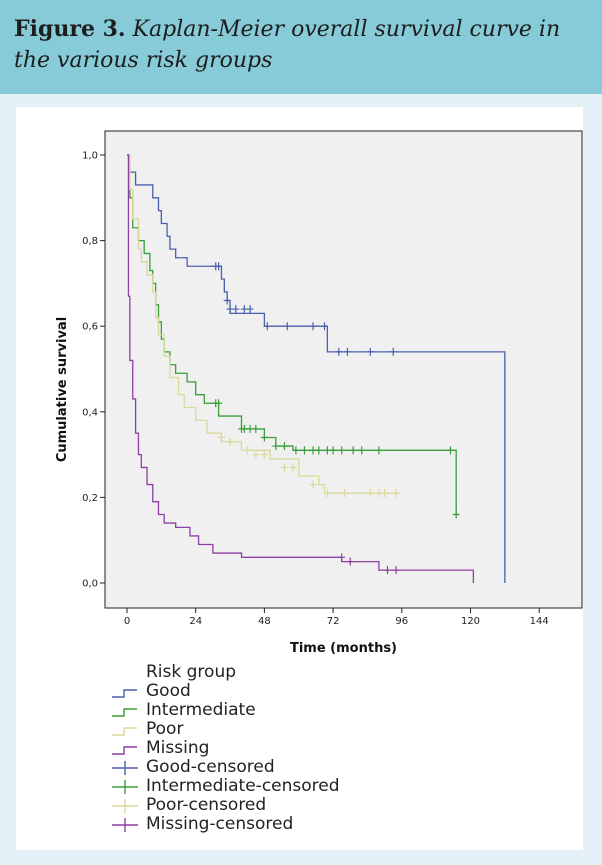 This screenshot has height=865, width=602. I want to click on x-tick-label: 120, so click(470, 621).